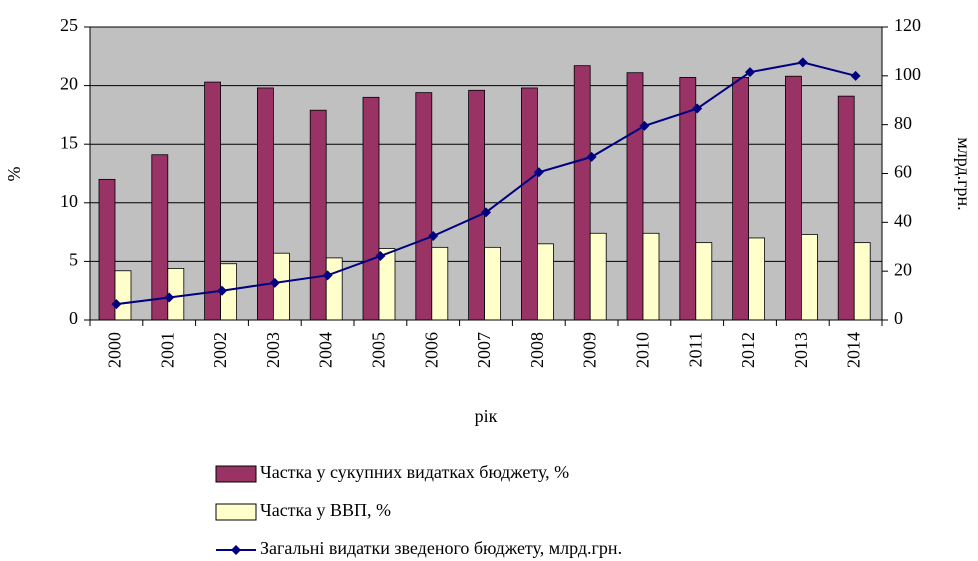 This screenshot has height=561, width=978. What do you see at coordinates (907, 25) in the screenshot?
I see `y2-tick-label: 120` at bounding box center [907, 25].